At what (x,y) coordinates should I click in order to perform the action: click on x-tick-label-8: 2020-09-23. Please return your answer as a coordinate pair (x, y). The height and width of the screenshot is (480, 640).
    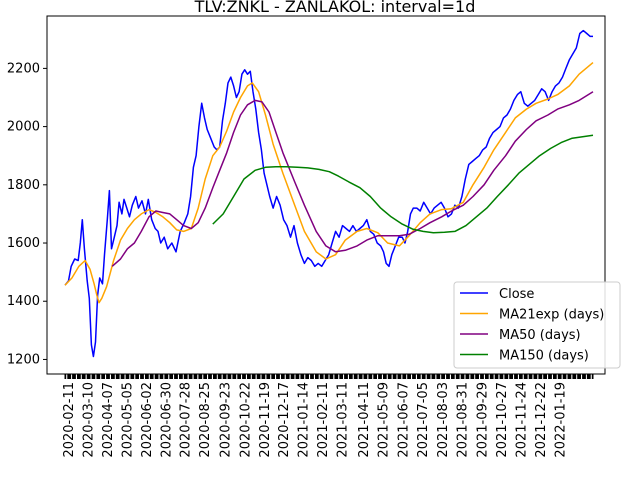
    Looking at the image, I should click on (225, 420).